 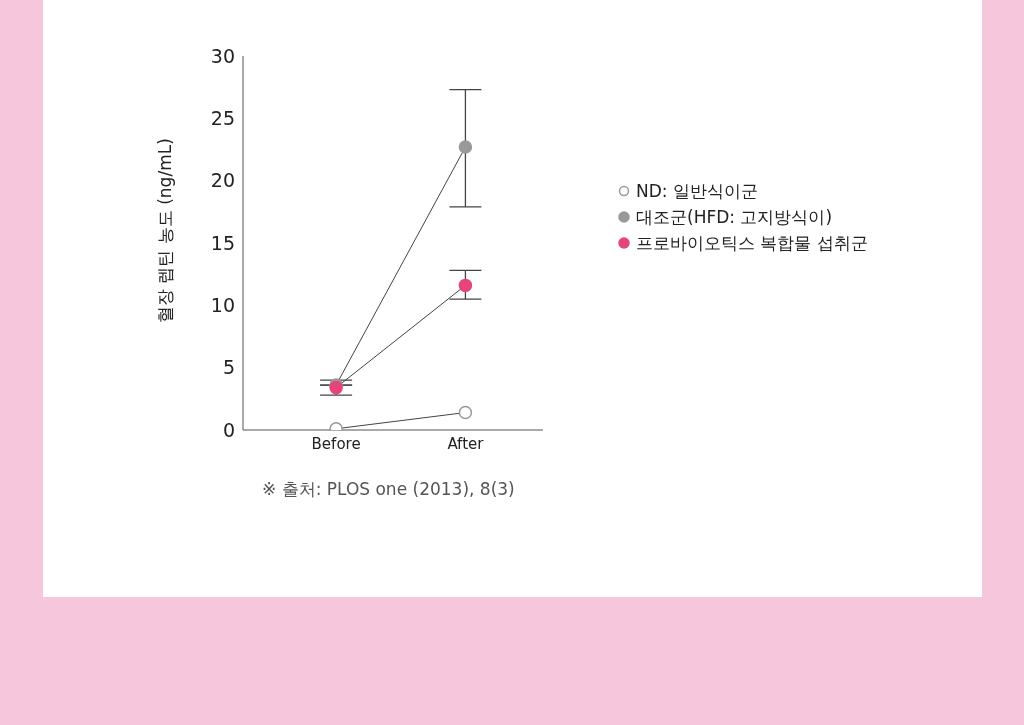 What do you see at coordinates (165, 230) in the screenshot?
I see `y-axis-title: 혈장 렙틴 농도 (ng/mL)` at bounding box center [165, 230].